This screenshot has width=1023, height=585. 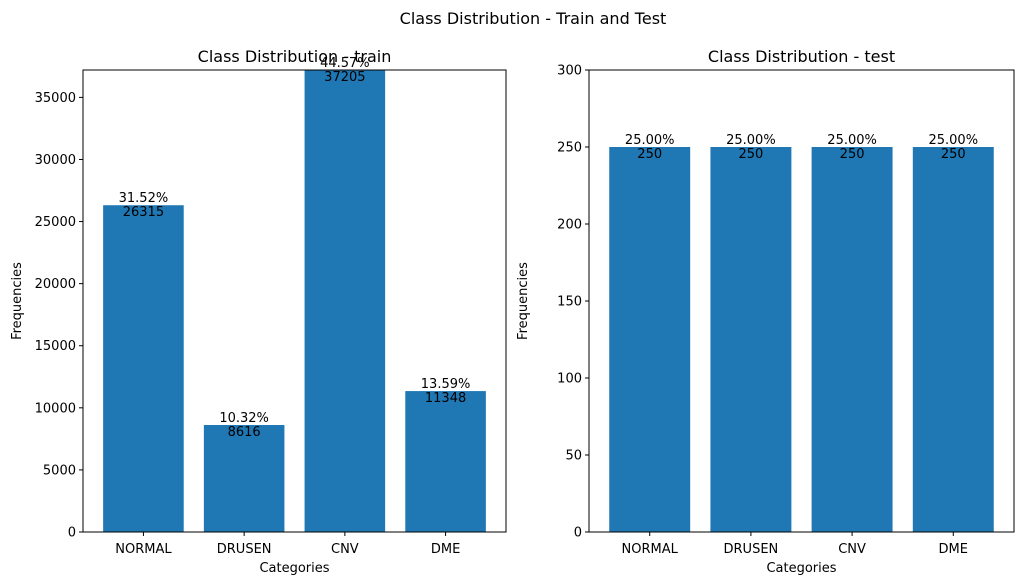 What do you see at coordinates (59, 470) in the screenshot?
I see `y-tick-label: 5000` at bounding box center [59, 470].